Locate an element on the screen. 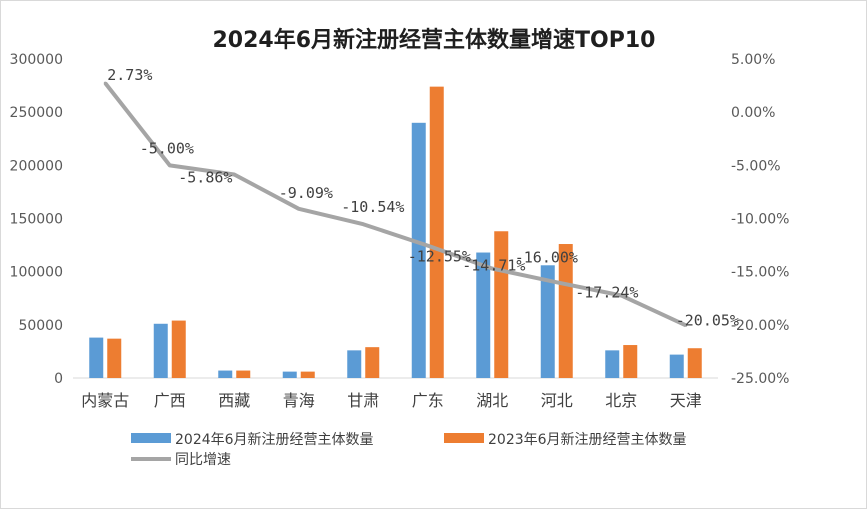 The height and width of the screenshot is (510, 867). y-left-tick-label: 300000 is located at coordinates (36, 60).